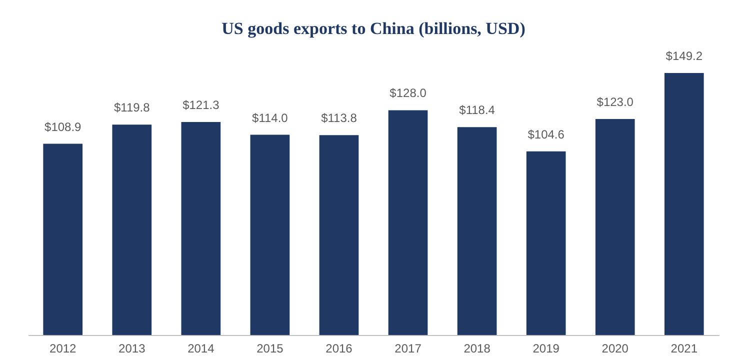 The width and height of the screenshot is (733, 362). What do you see at coordinates (132, 349) in the screenshot?
I see `x-tick-label: 2013` at bounding box center [132, 349].